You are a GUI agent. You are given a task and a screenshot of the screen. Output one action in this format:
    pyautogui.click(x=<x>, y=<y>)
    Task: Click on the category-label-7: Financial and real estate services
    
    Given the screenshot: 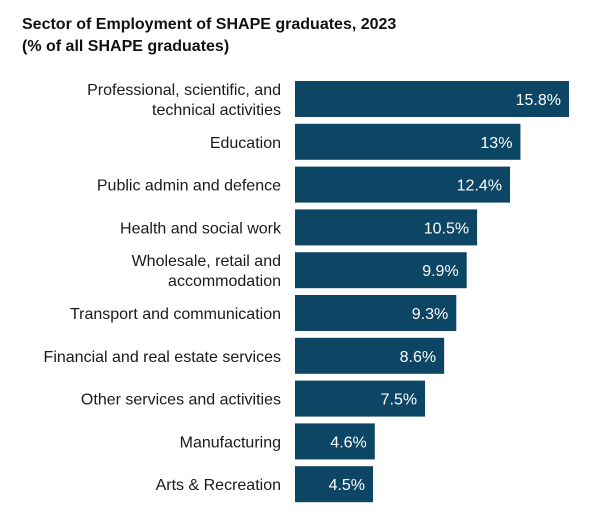 What is the action you would take?
    pyautogui.click(x=162, y=357)
    